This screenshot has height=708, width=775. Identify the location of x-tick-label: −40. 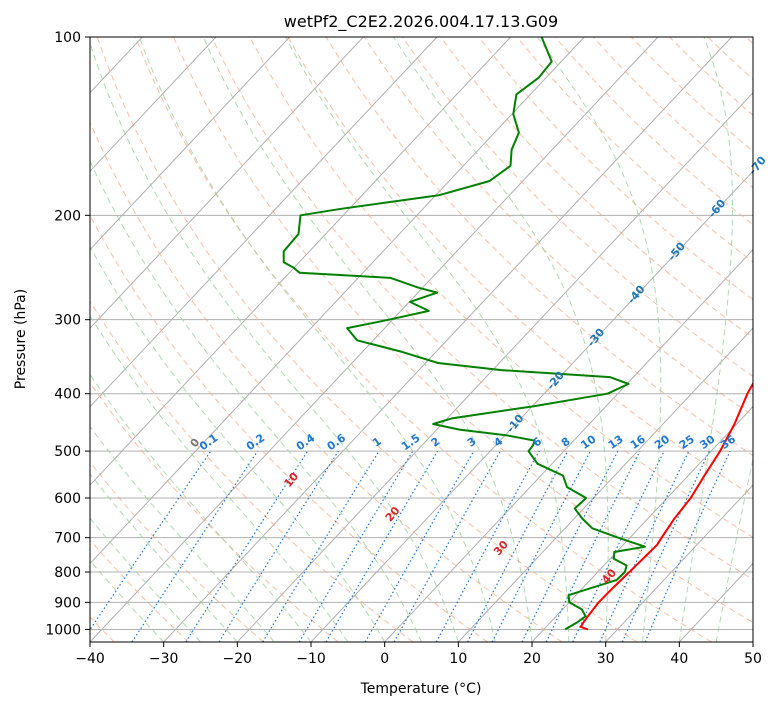
(90, 659).